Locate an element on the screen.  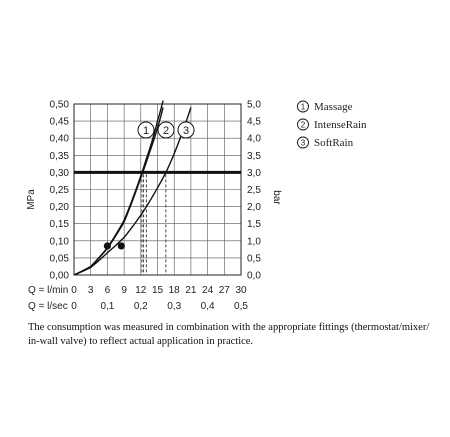
curve-markers: 1 2 3 is located at coordinates (166, 130).